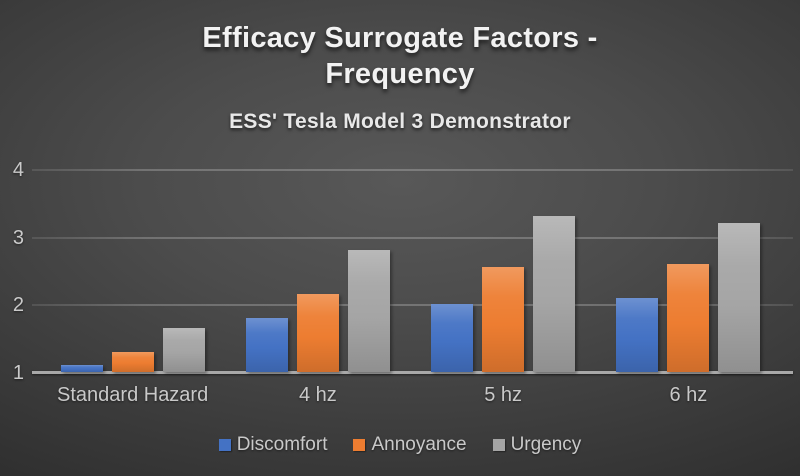 The height and width of the screenshot is (476, 800). I want to click on bar-urgency-standard-hazard, so click(183, 350).